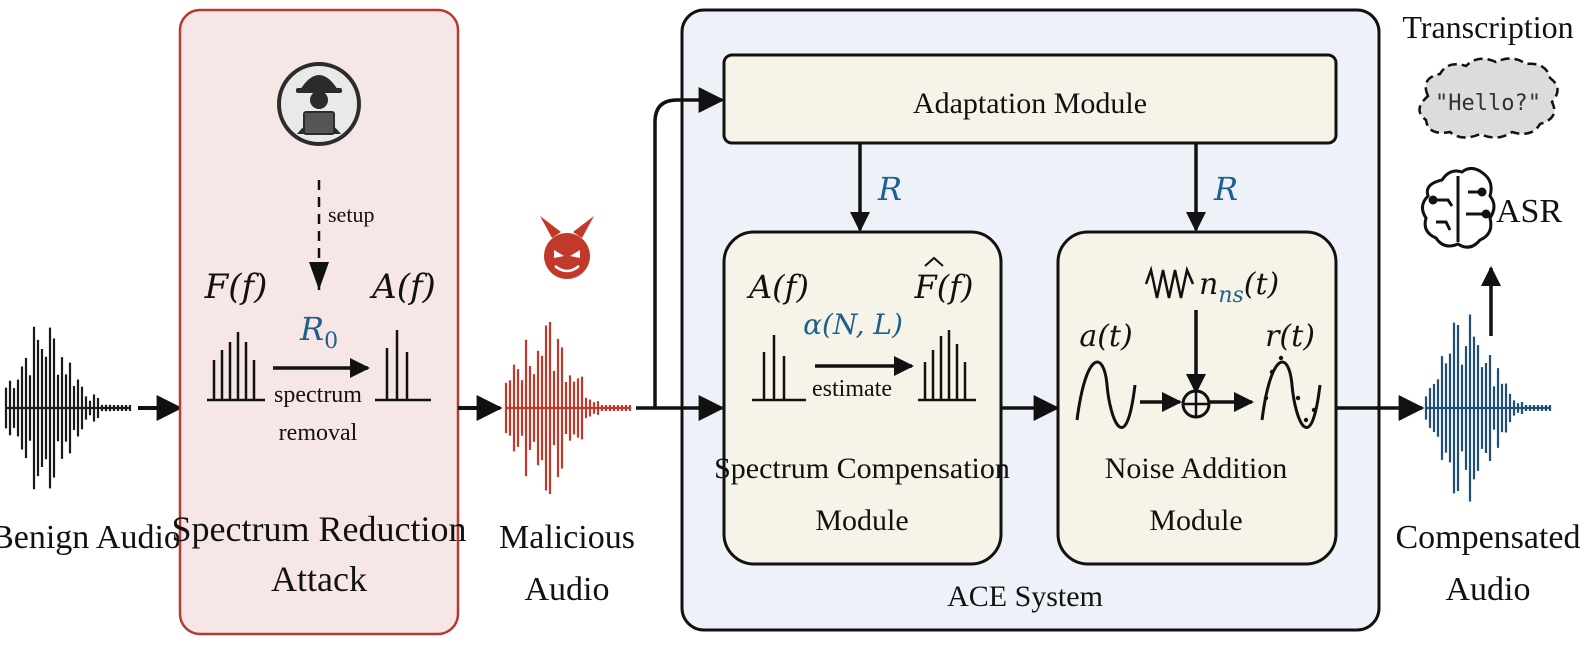 Image resolution: width=1587 pixels, height=650 pixels. I want to click on asr-label: ASR, so click(1529, 211).